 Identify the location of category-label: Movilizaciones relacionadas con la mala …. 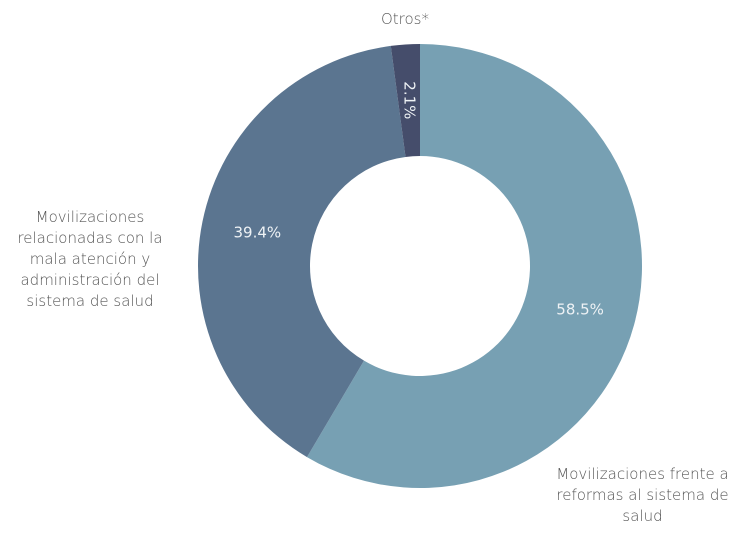
(90, 259).